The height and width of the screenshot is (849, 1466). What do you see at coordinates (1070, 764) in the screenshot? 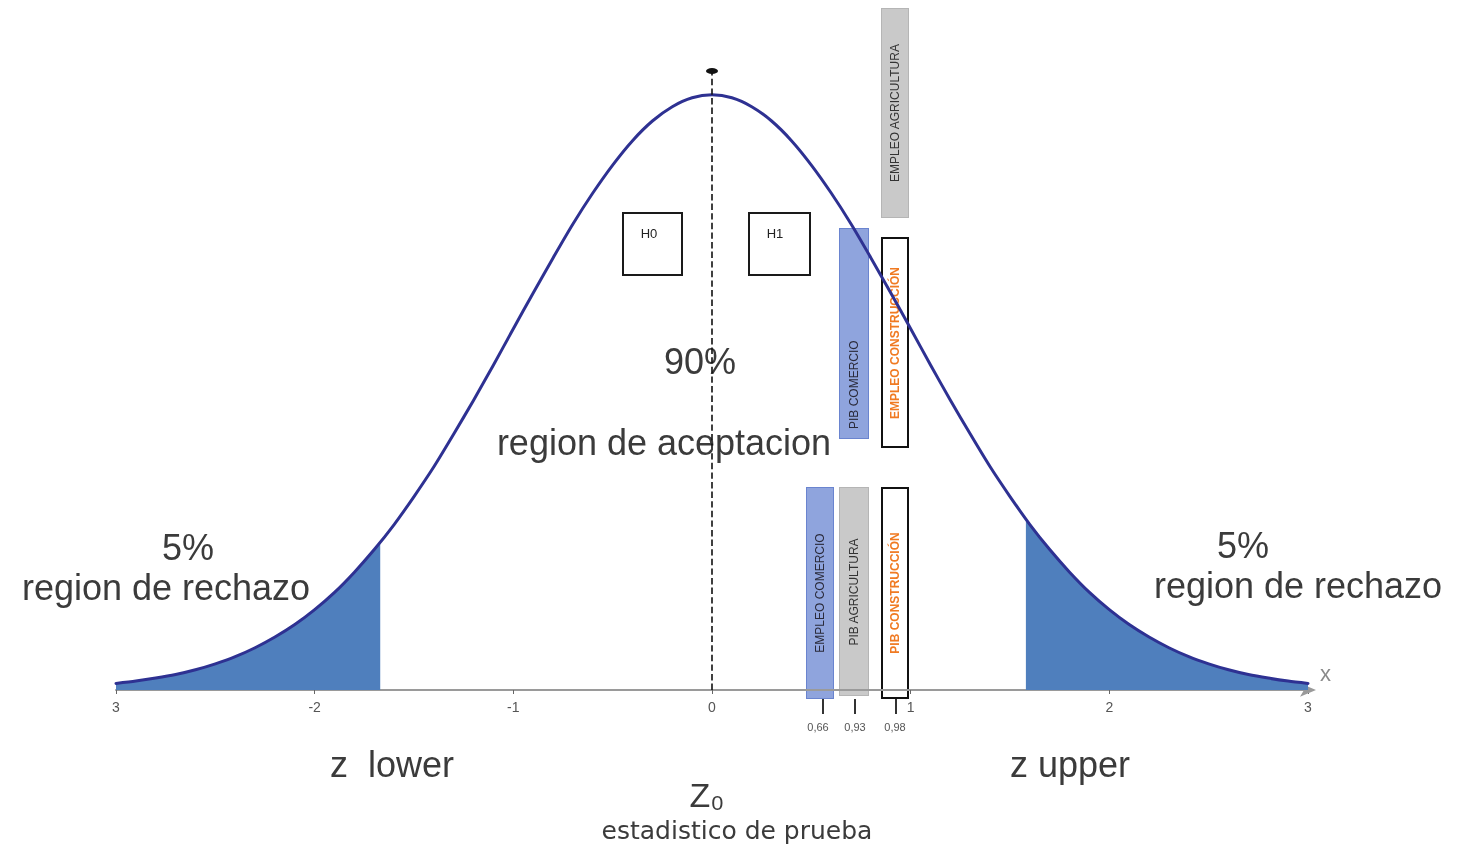
I see `text: z upper` at bounding box center [1070, 764].